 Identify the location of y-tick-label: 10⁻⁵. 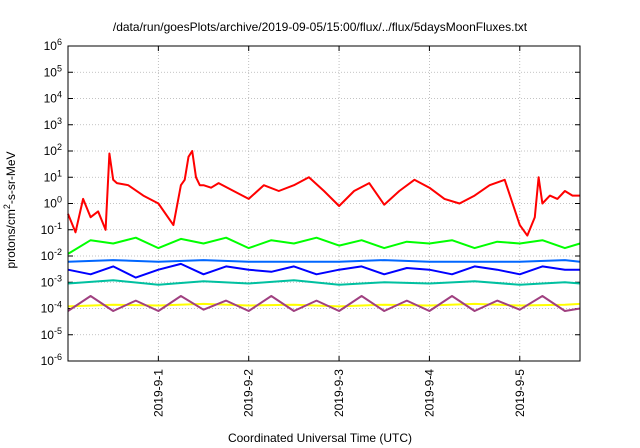
(51, 334).